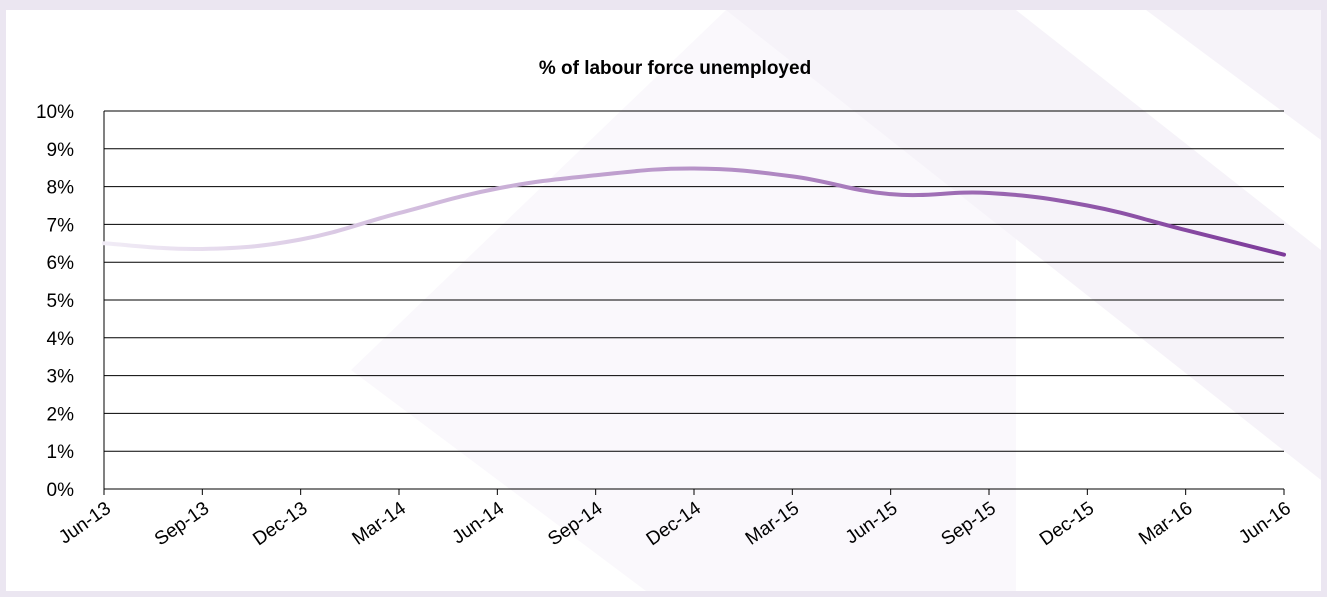 The width and height of the screenshot is (1327, 597). What do you see at coordinates (61, 225) in the screenshot?
I see `y-tick-label: 7%` at bounding box center [61, 225].